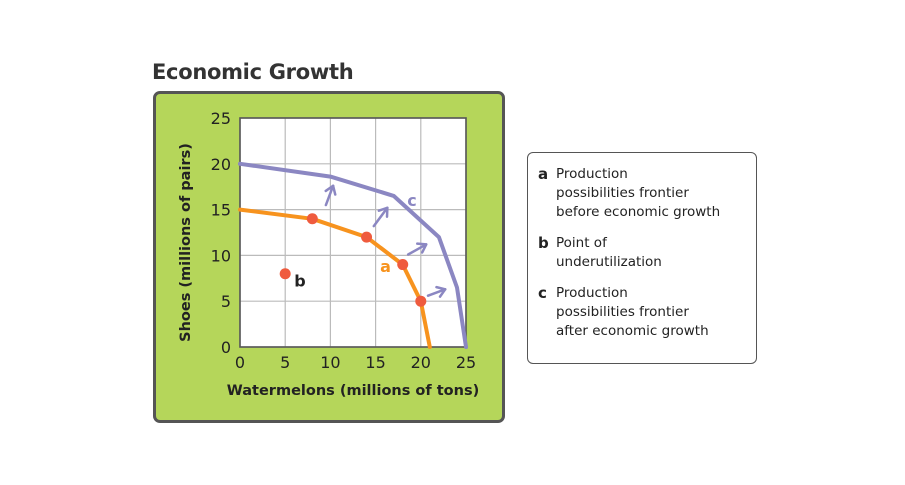 The width and height of the screenshot is (905, 485). I want to click on x-tick-label: 5, so click(285, 362).